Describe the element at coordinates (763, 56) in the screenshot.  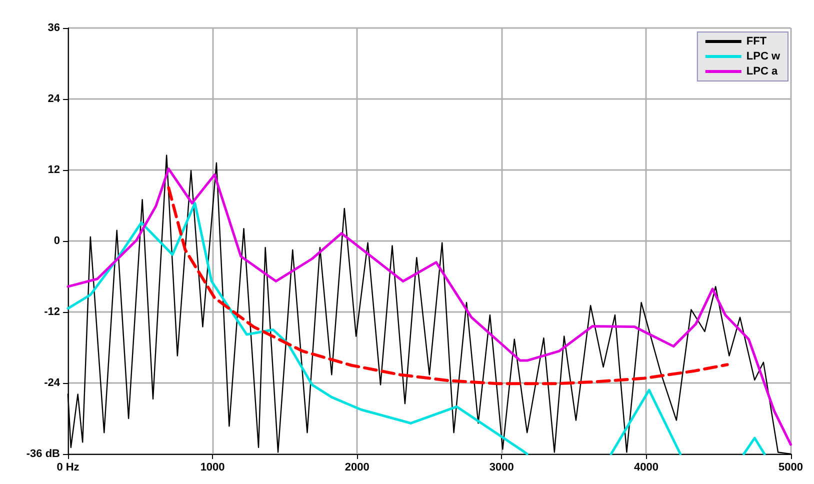
I see `legend-label: LPC w` at that location.